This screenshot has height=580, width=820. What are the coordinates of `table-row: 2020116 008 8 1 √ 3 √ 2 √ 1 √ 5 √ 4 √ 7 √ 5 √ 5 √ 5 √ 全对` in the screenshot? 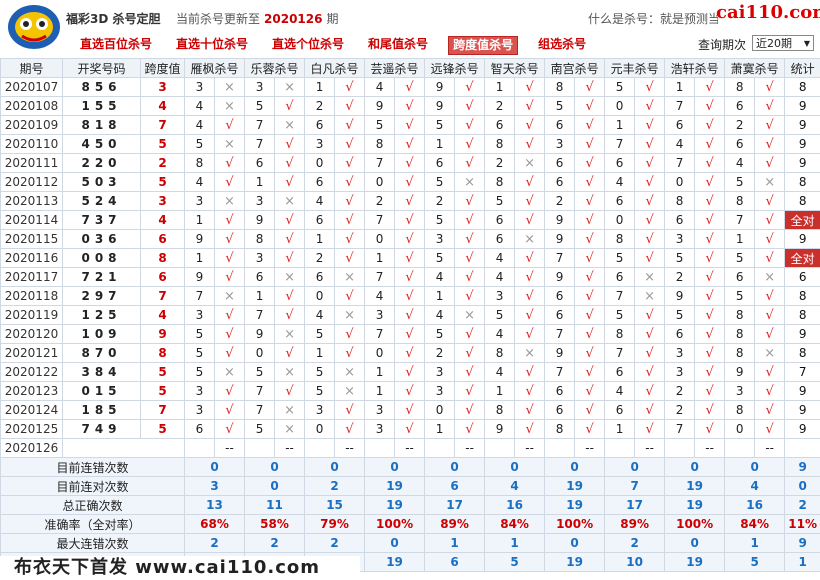 It's located at (410, 258).